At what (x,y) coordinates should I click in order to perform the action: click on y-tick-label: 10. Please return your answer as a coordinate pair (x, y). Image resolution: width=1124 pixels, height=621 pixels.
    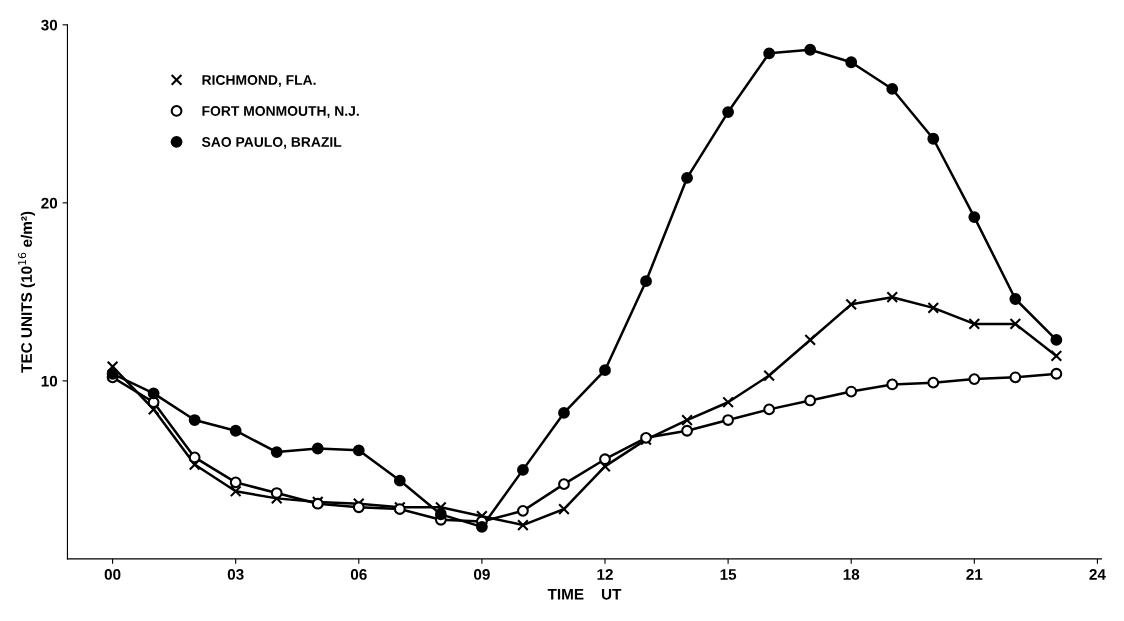
    Looking at the image, I should click on (49, 381).